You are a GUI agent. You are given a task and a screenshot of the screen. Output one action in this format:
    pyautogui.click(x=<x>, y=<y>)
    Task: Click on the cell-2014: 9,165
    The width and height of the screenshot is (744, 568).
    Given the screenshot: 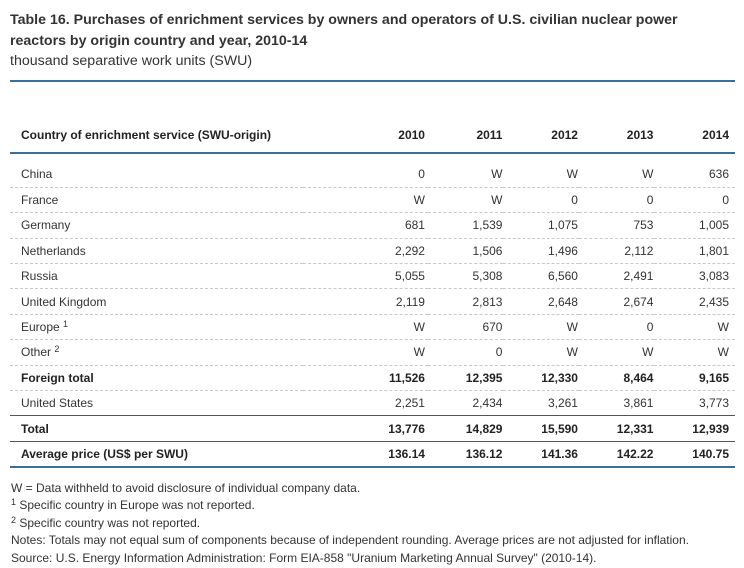 What is the action you would take?
    pyautogui.click(x=694, y=378)
    